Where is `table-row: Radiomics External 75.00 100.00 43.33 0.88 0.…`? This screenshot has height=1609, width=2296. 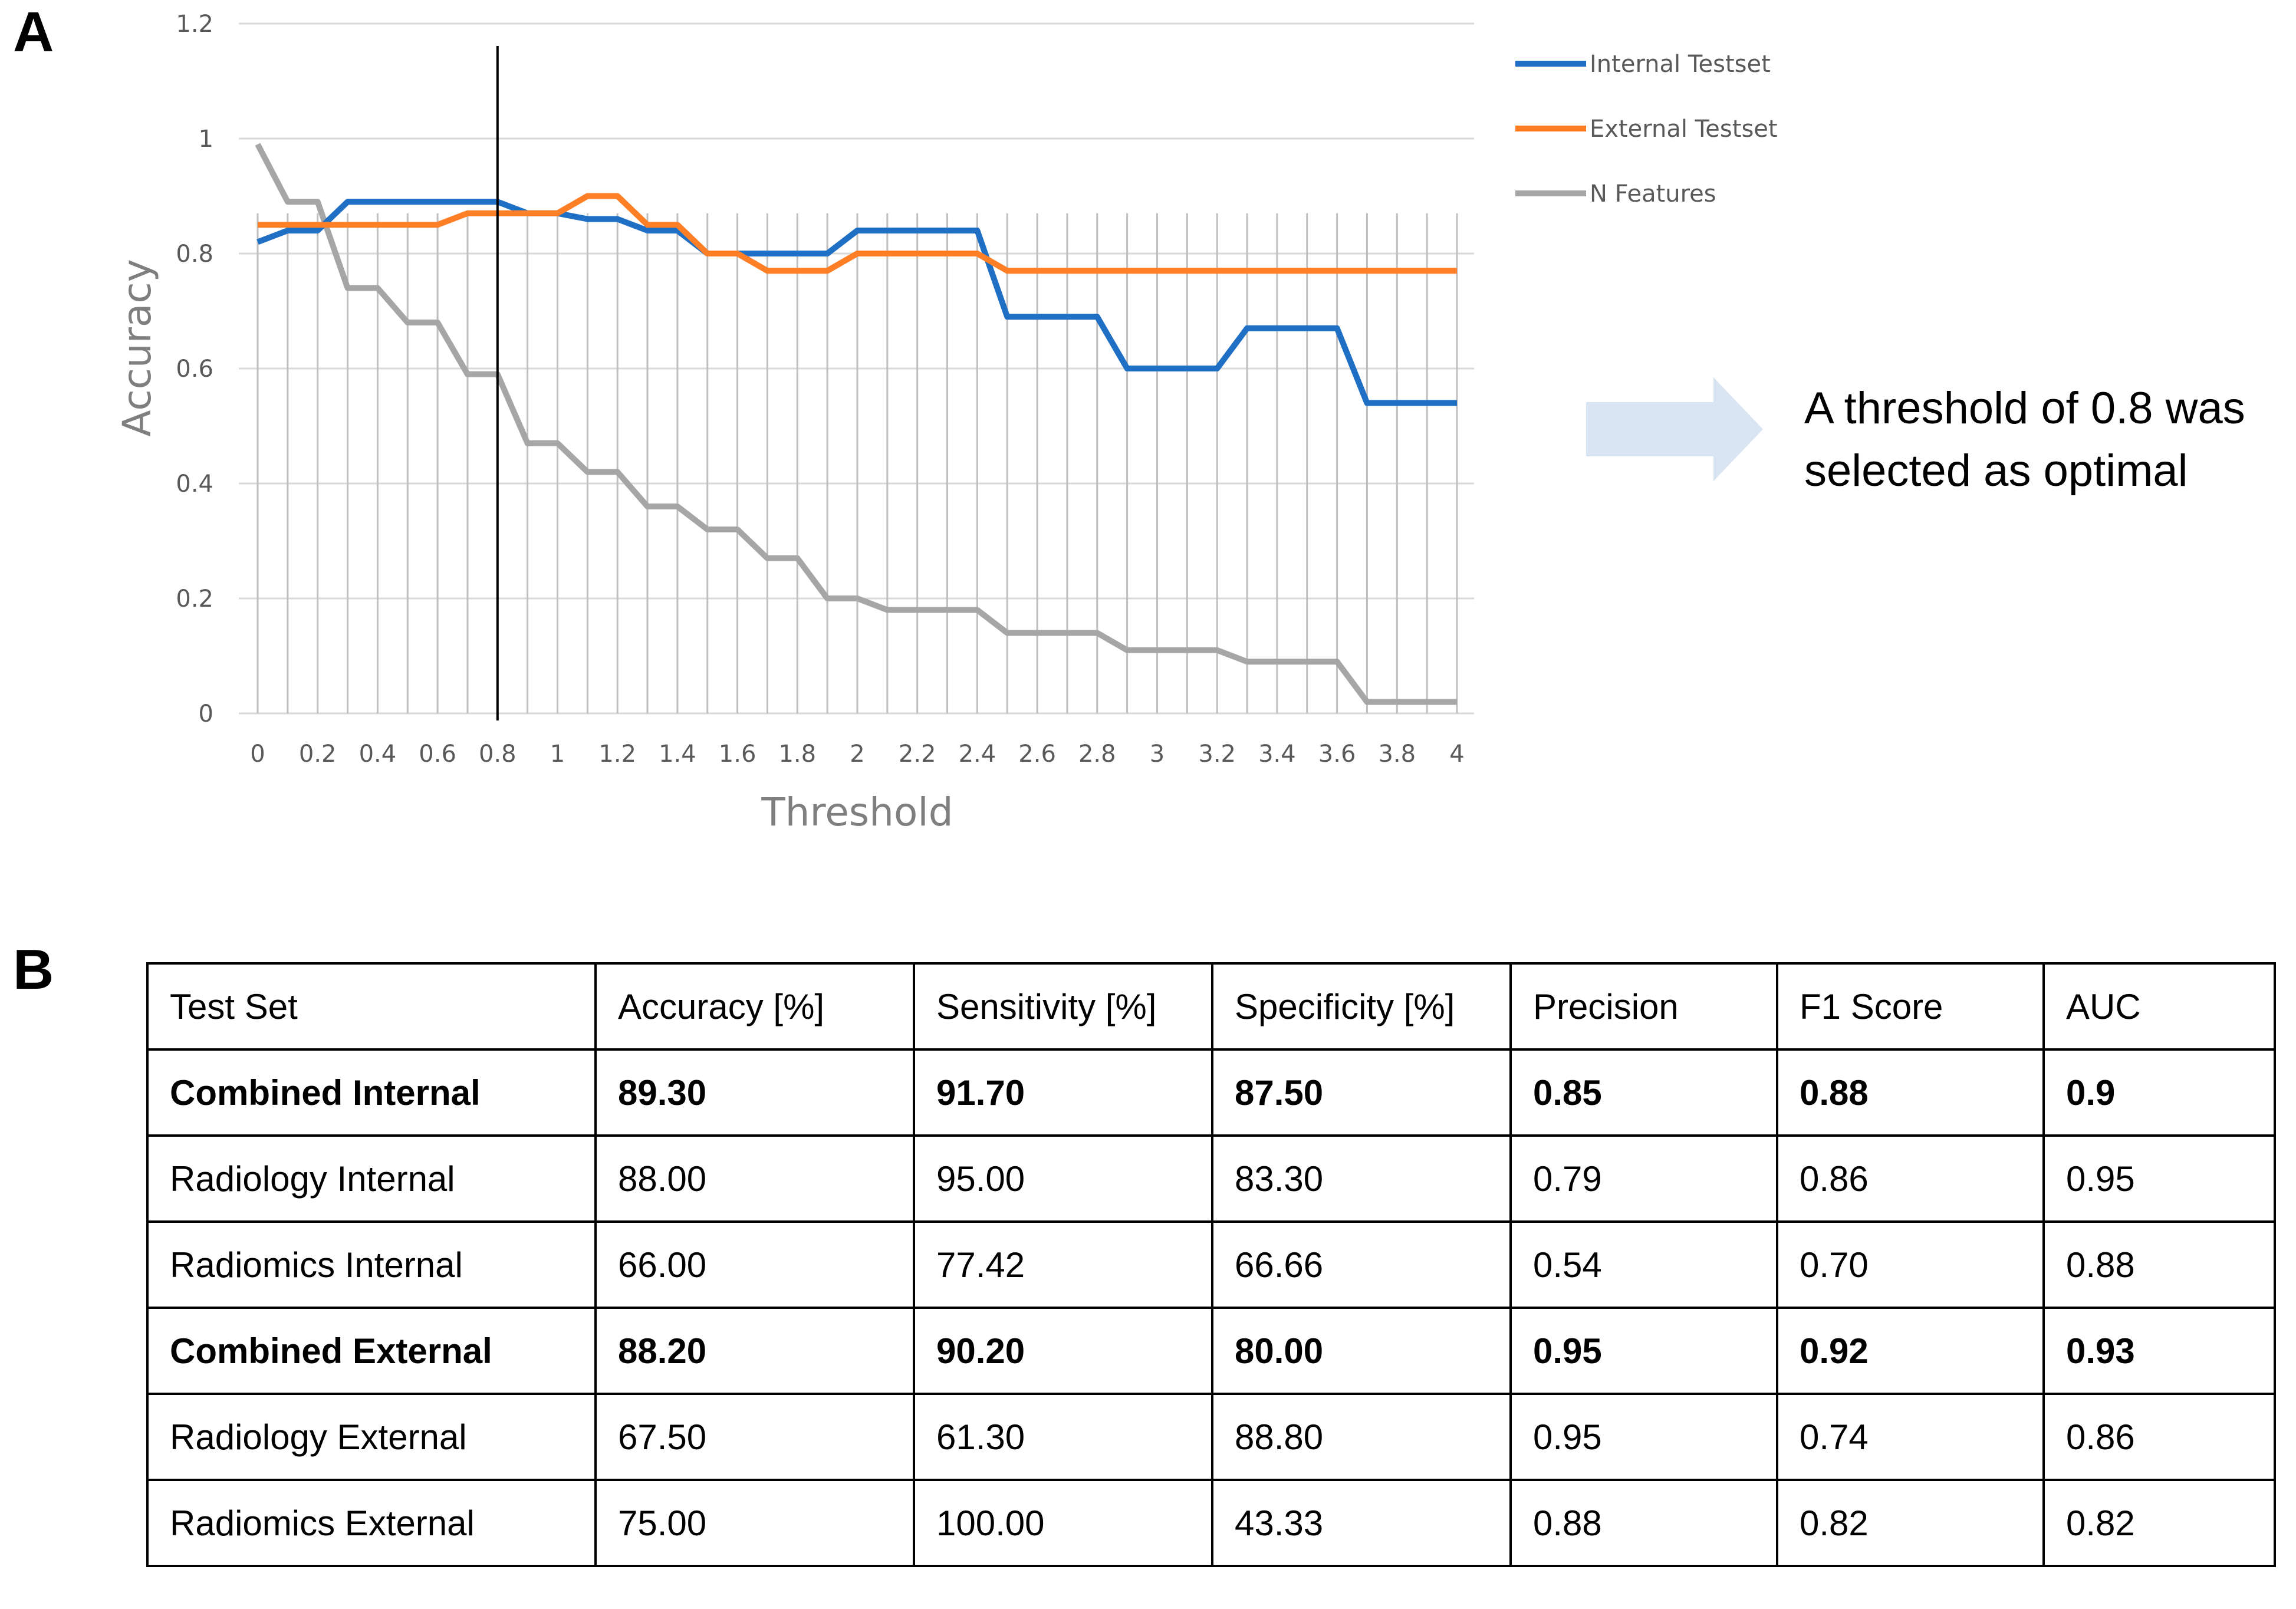
table-row: Radiomics External 75.00 100.00 43.33 0.88 0.… is located at coordinates (1211, 1523).